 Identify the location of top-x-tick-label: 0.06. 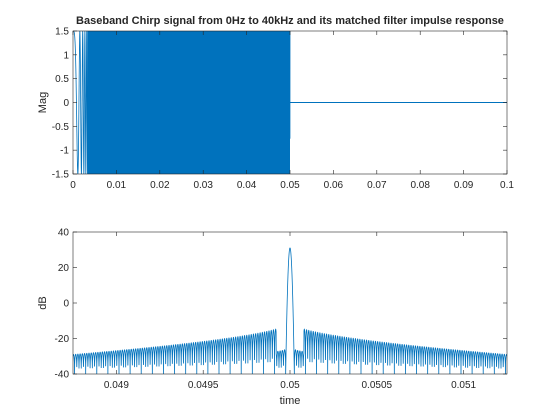
(334, 185).